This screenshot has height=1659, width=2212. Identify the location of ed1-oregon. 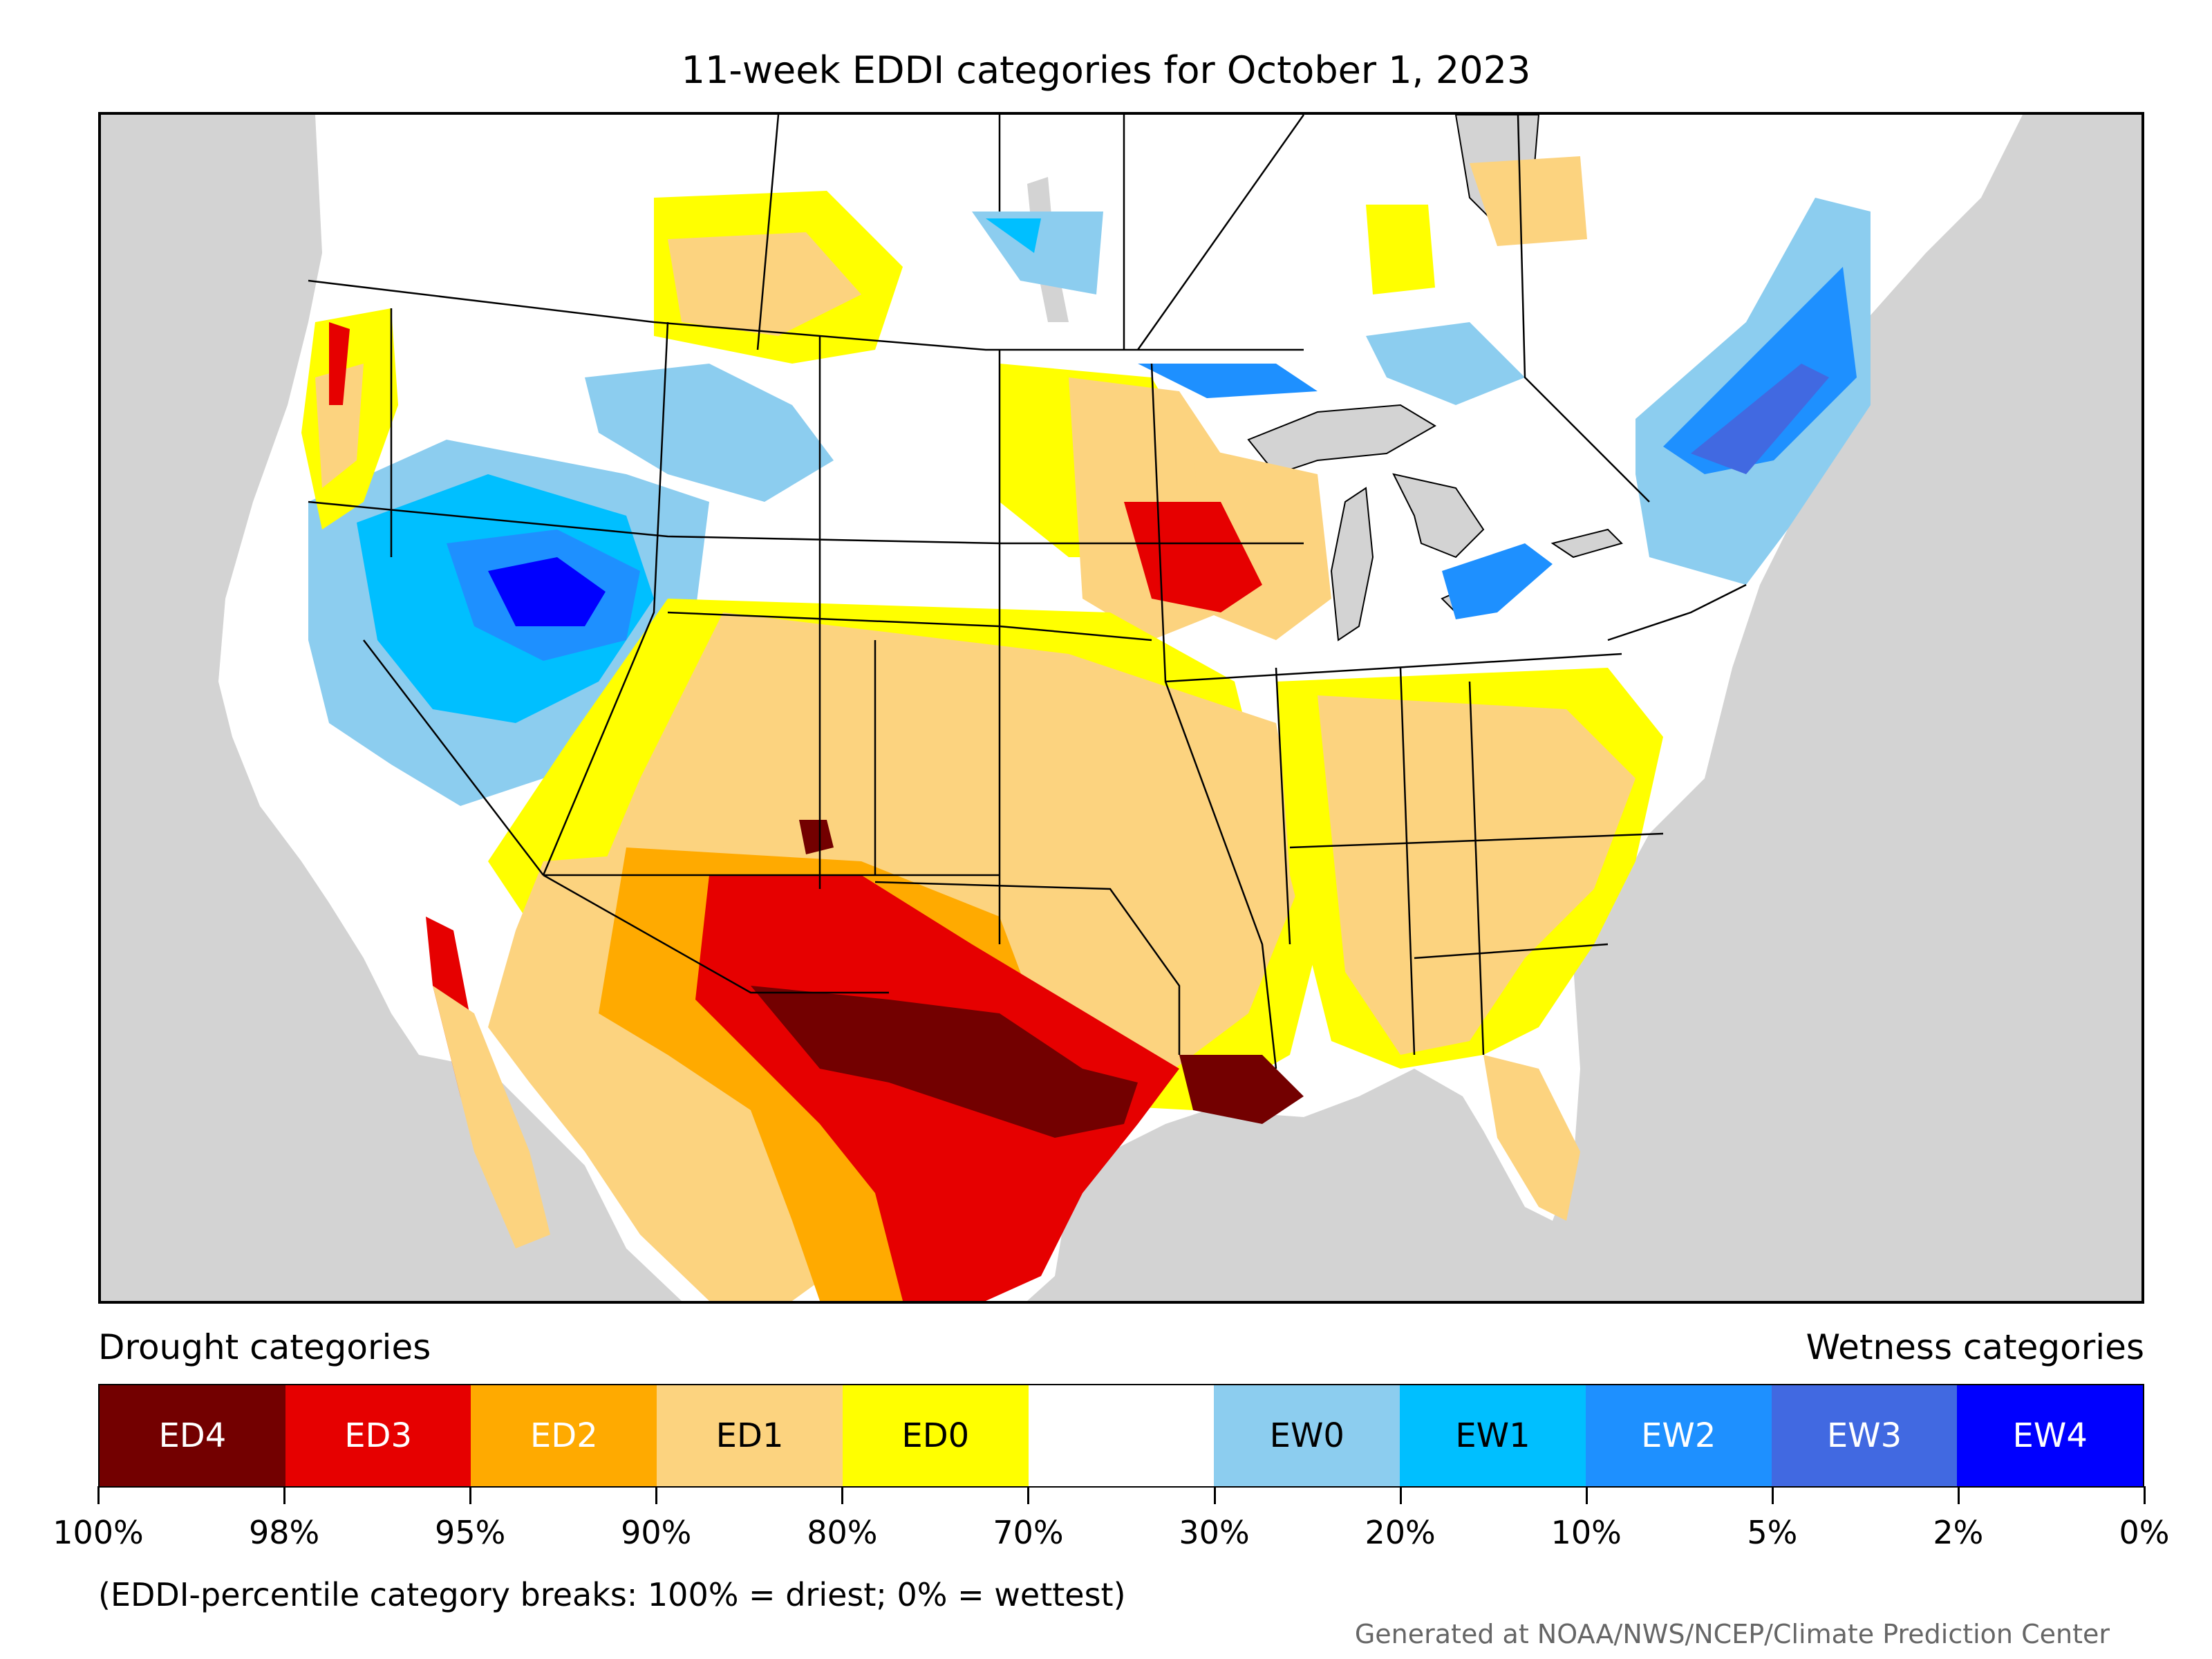
(339, 426).